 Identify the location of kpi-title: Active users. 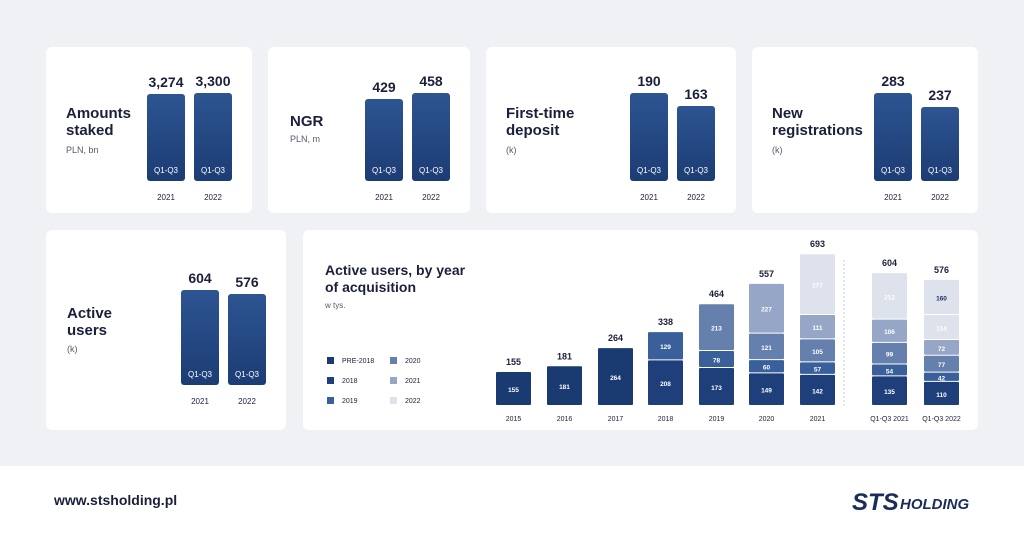
(90, 322).